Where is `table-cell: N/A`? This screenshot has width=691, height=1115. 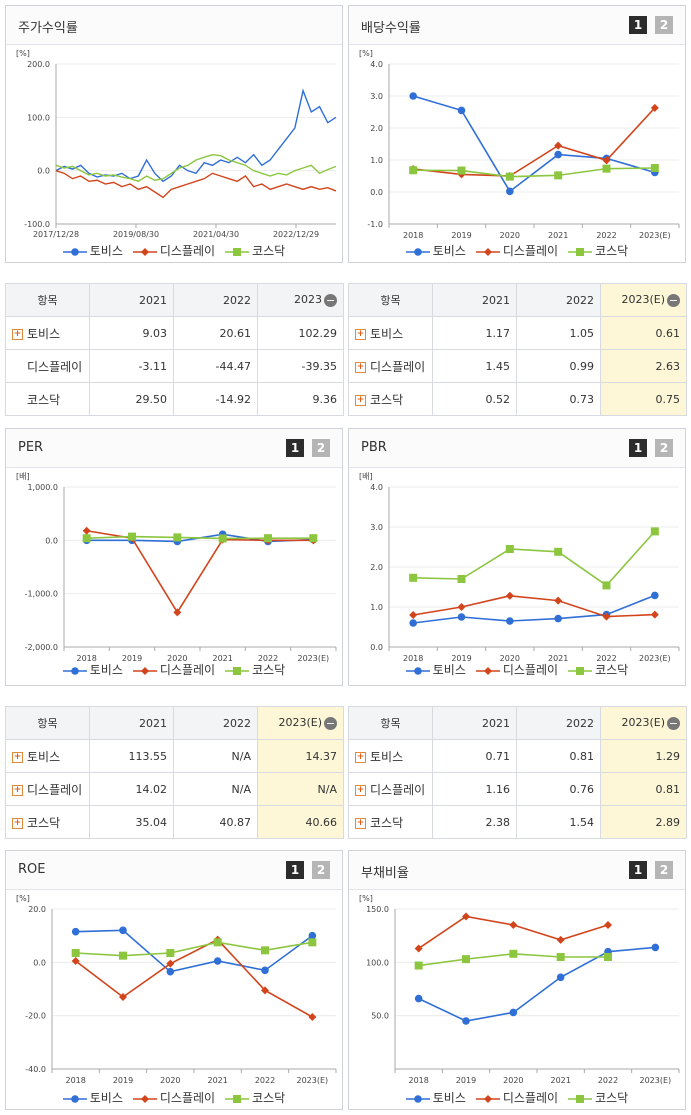
table-cell: N/A is located at coordinates (215, 756).